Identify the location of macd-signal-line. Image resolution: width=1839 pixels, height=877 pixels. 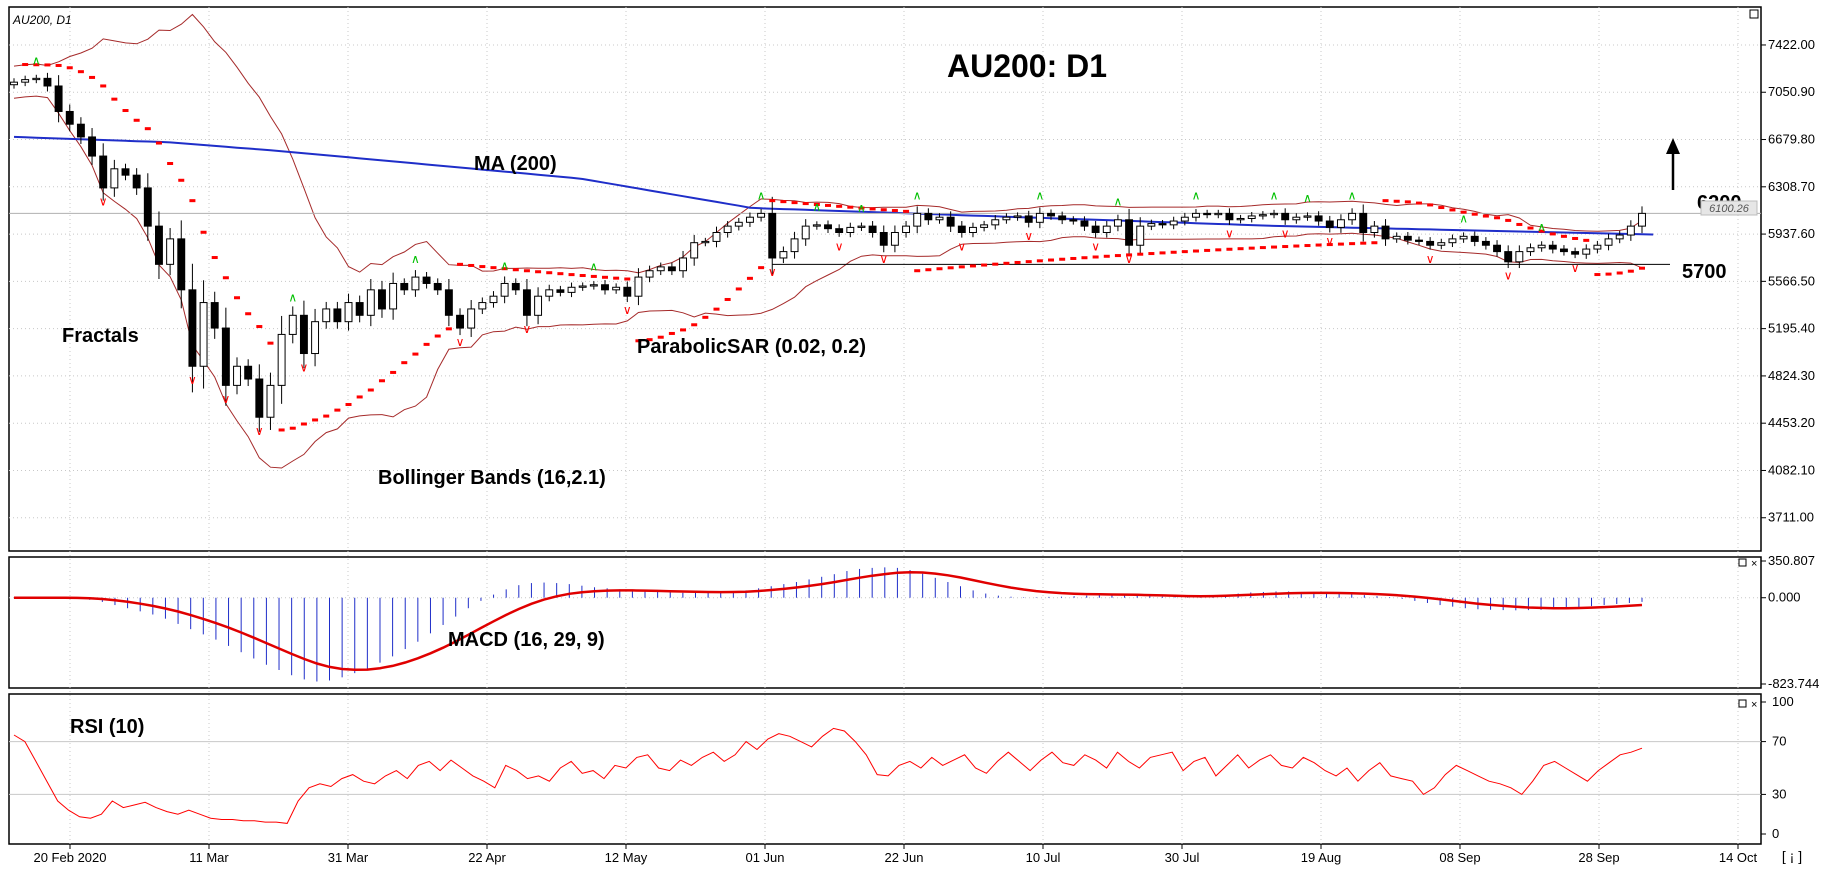
(828, 621).